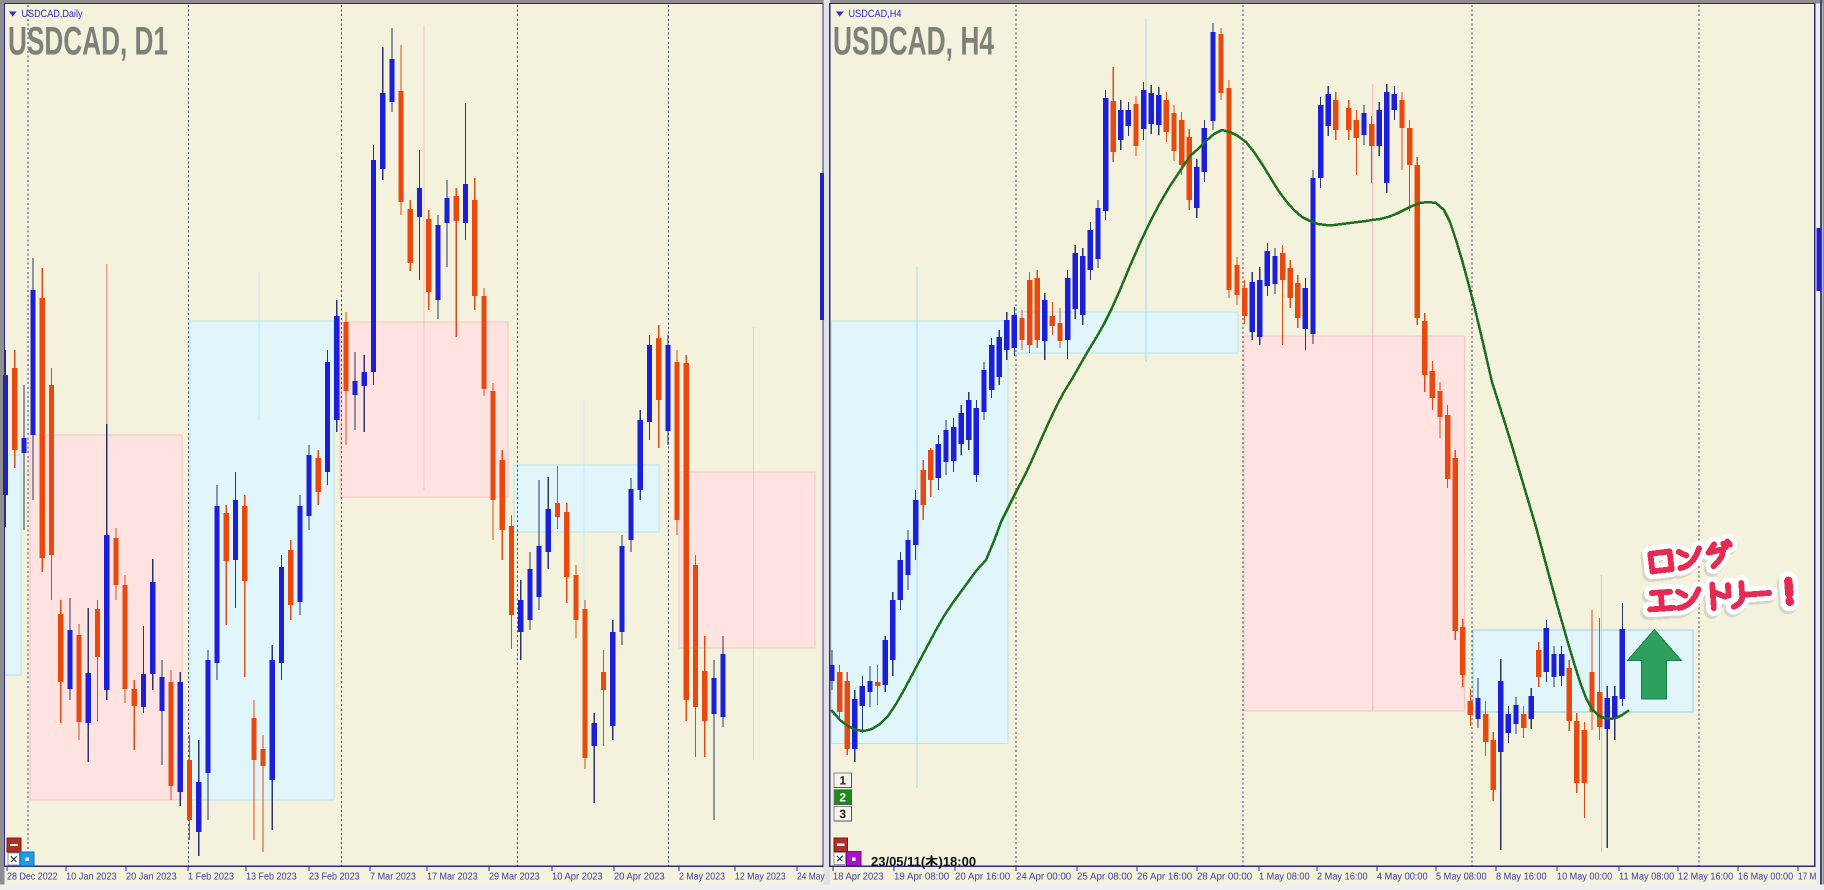 This screenshot has width=1824, height=890. I want to click on svg-text: 10 Jan 2023, so click(91, 877).